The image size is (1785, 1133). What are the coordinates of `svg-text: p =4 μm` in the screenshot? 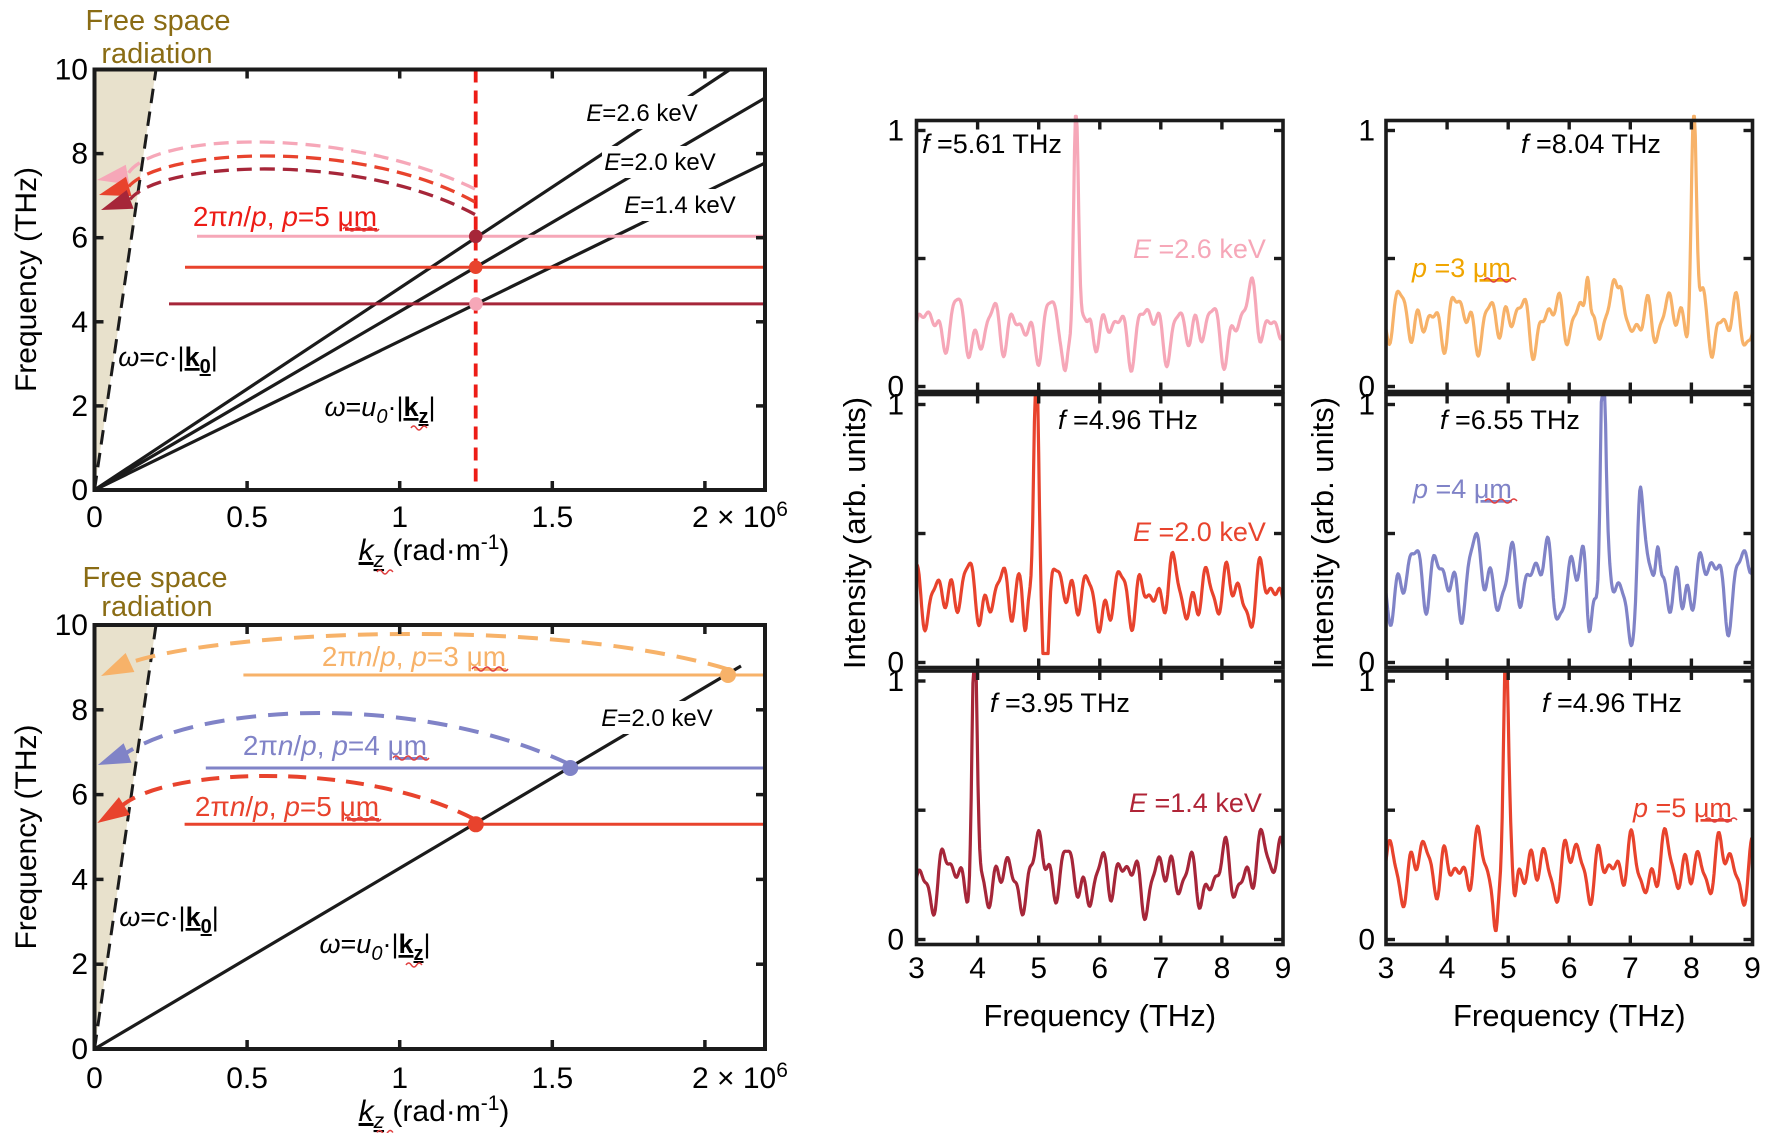 It's located at (1462, 489).